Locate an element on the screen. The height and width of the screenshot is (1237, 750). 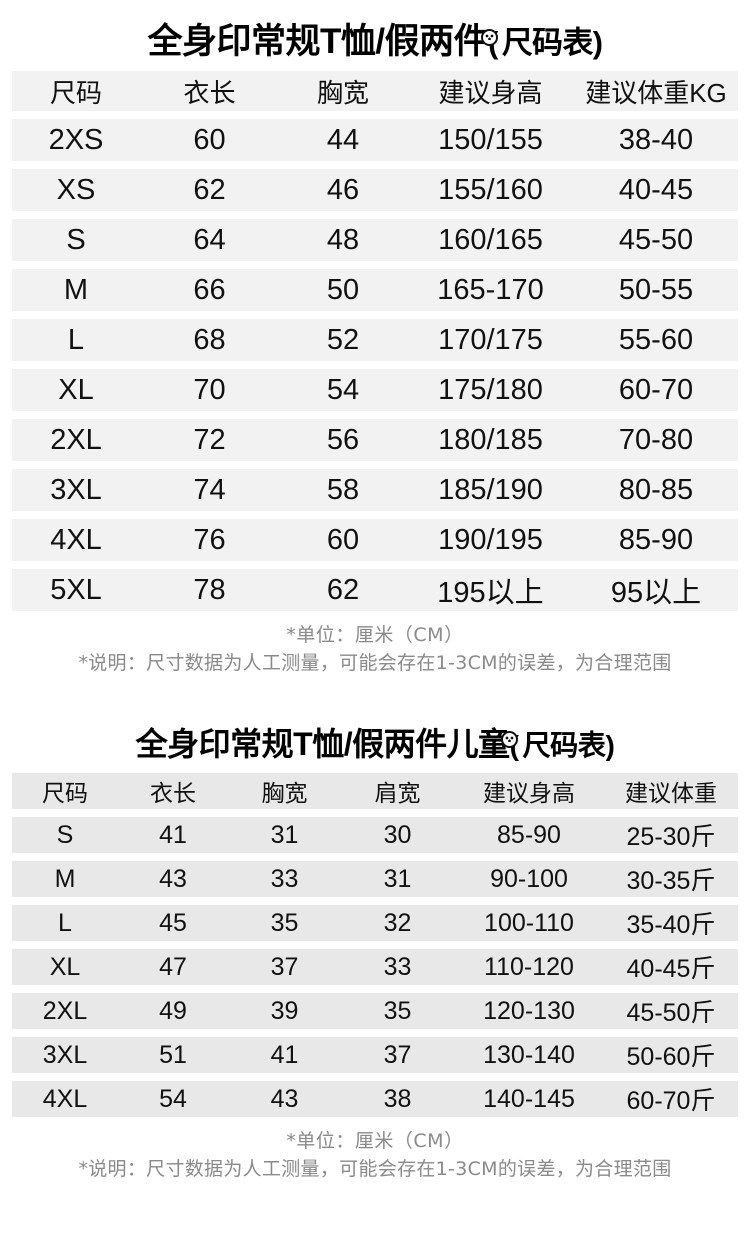
cell-length: 45 is located at coordinates (173, 923).